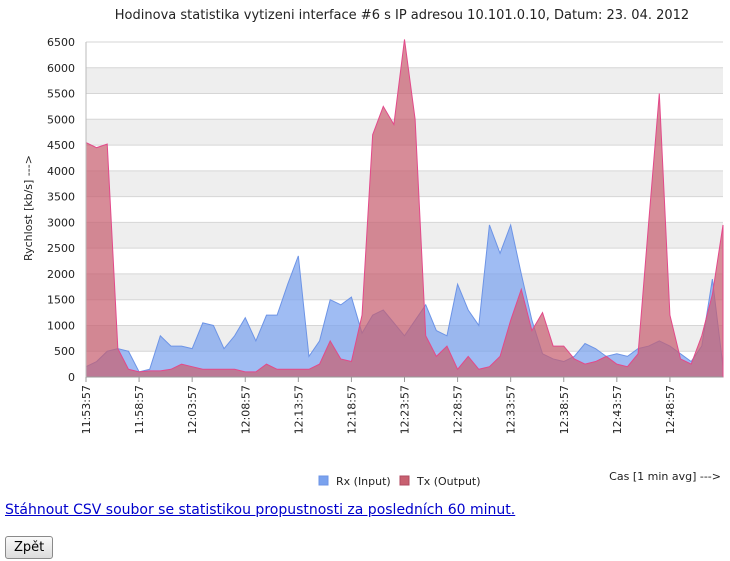 Image resolution: width=730 pixels, height=561 pixels. I want to click on x-tick-label: 12:18:57, so click(351, 409).